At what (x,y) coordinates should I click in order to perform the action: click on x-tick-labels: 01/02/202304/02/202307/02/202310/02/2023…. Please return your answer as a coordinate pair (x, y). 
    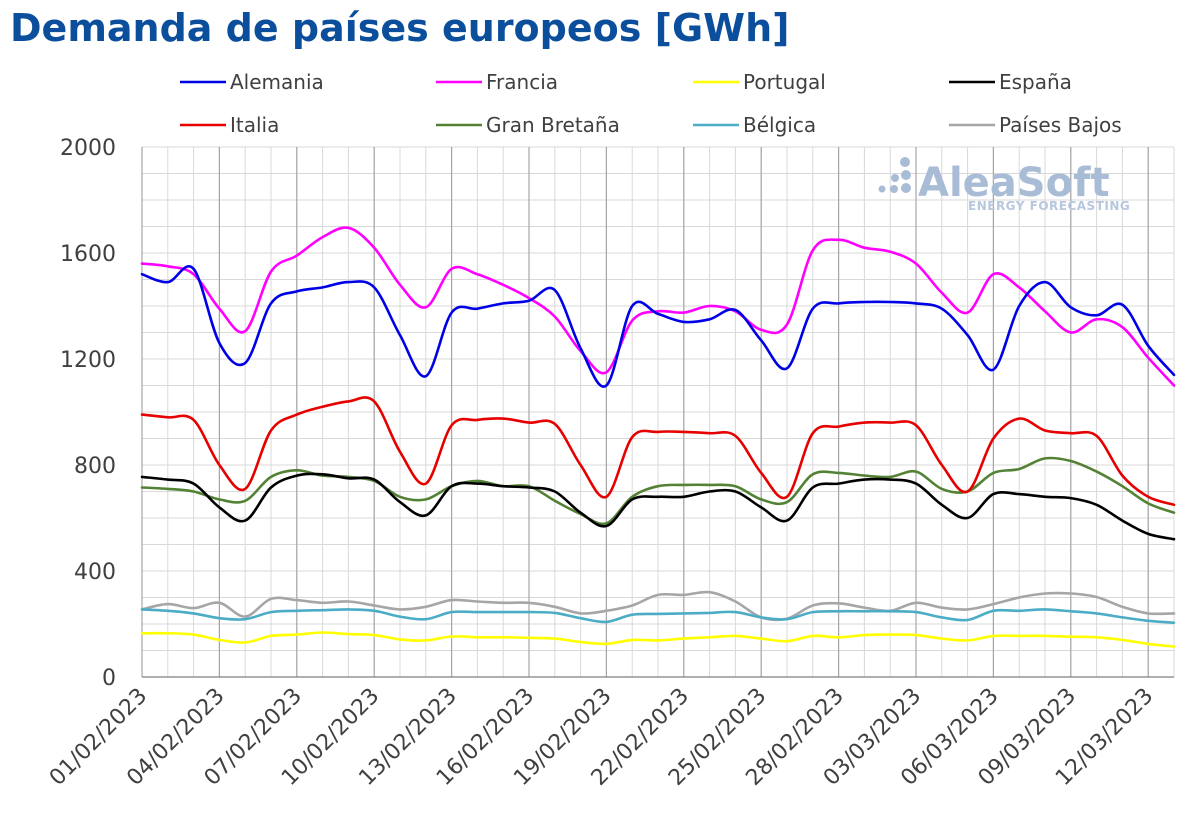
    Looking at the image, I should click on (602, 737).